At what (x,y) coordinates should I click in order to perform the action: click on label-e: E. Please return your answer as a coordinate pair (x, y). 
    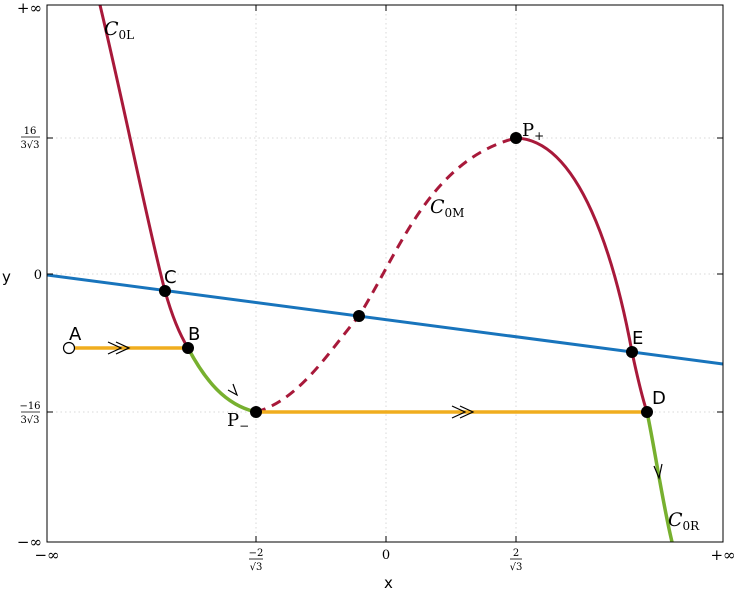
    Looking at the image, I should click on (637, 338).